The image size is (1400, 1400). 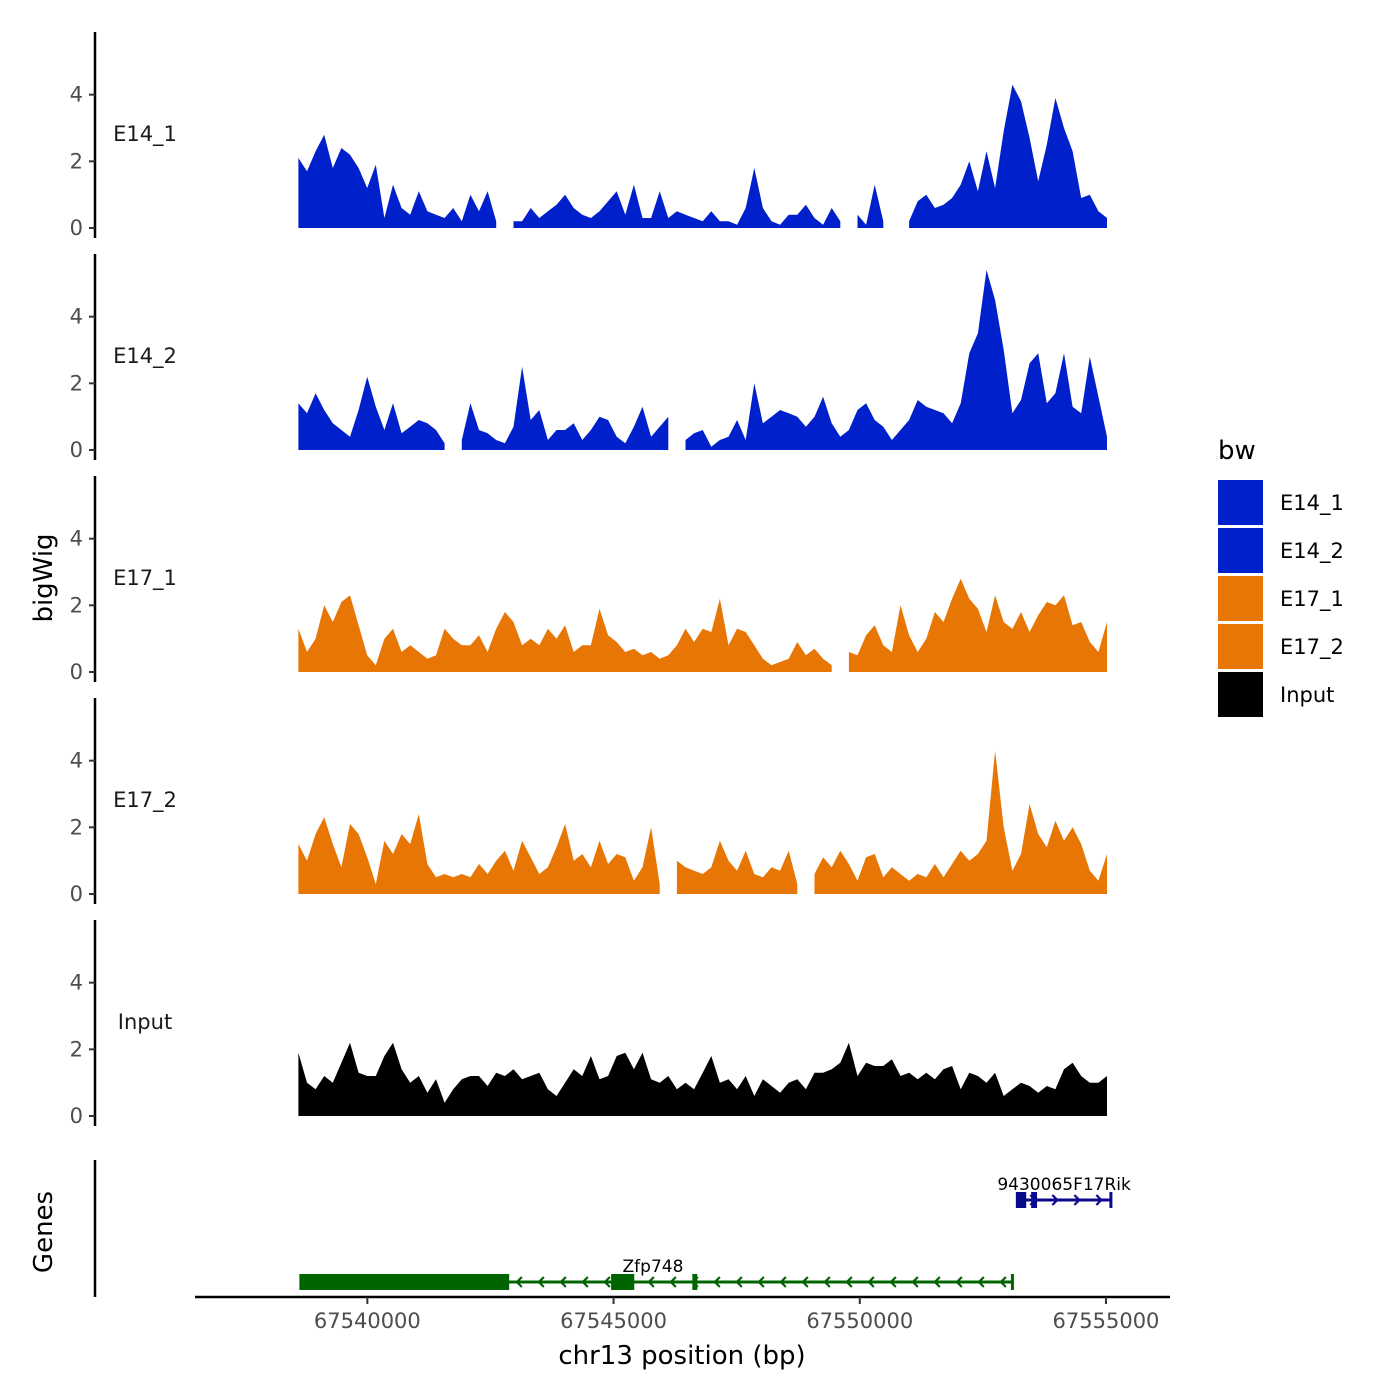 I want to click on genes-axis-title: Genes, so click(x=44, y=1232).